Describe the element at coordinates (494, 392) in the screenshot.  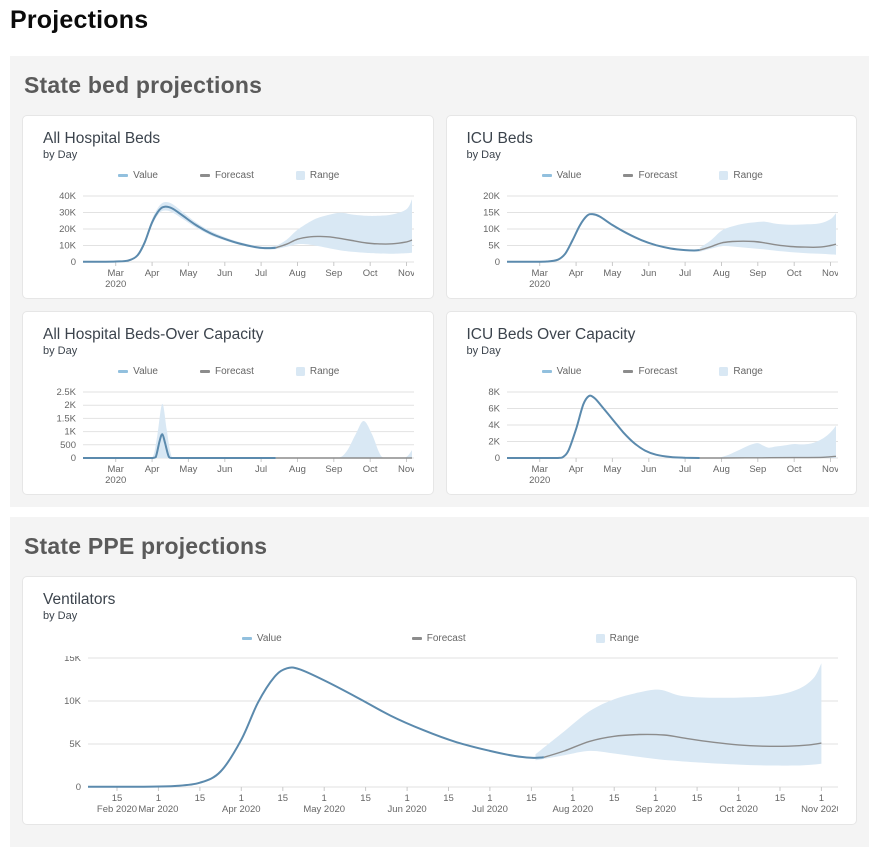
I see `svg-text: 8K` at that location.